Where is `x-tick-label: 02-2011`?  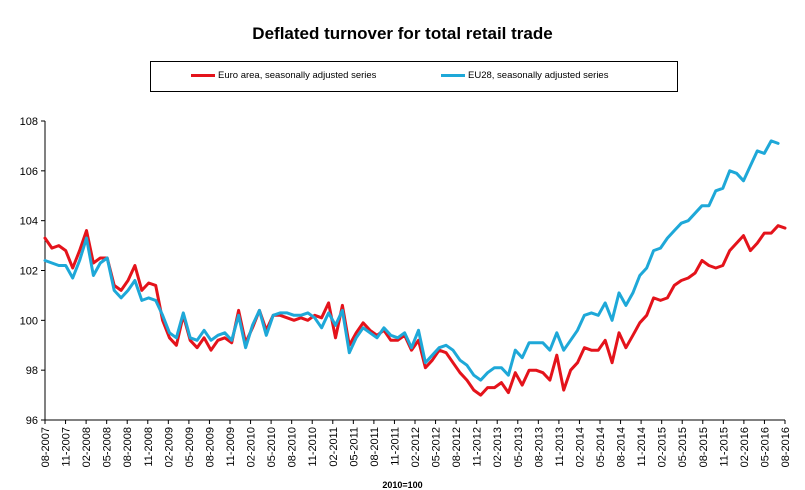 x-tick-label: 02-2011 is located at coordinates (334, 447).